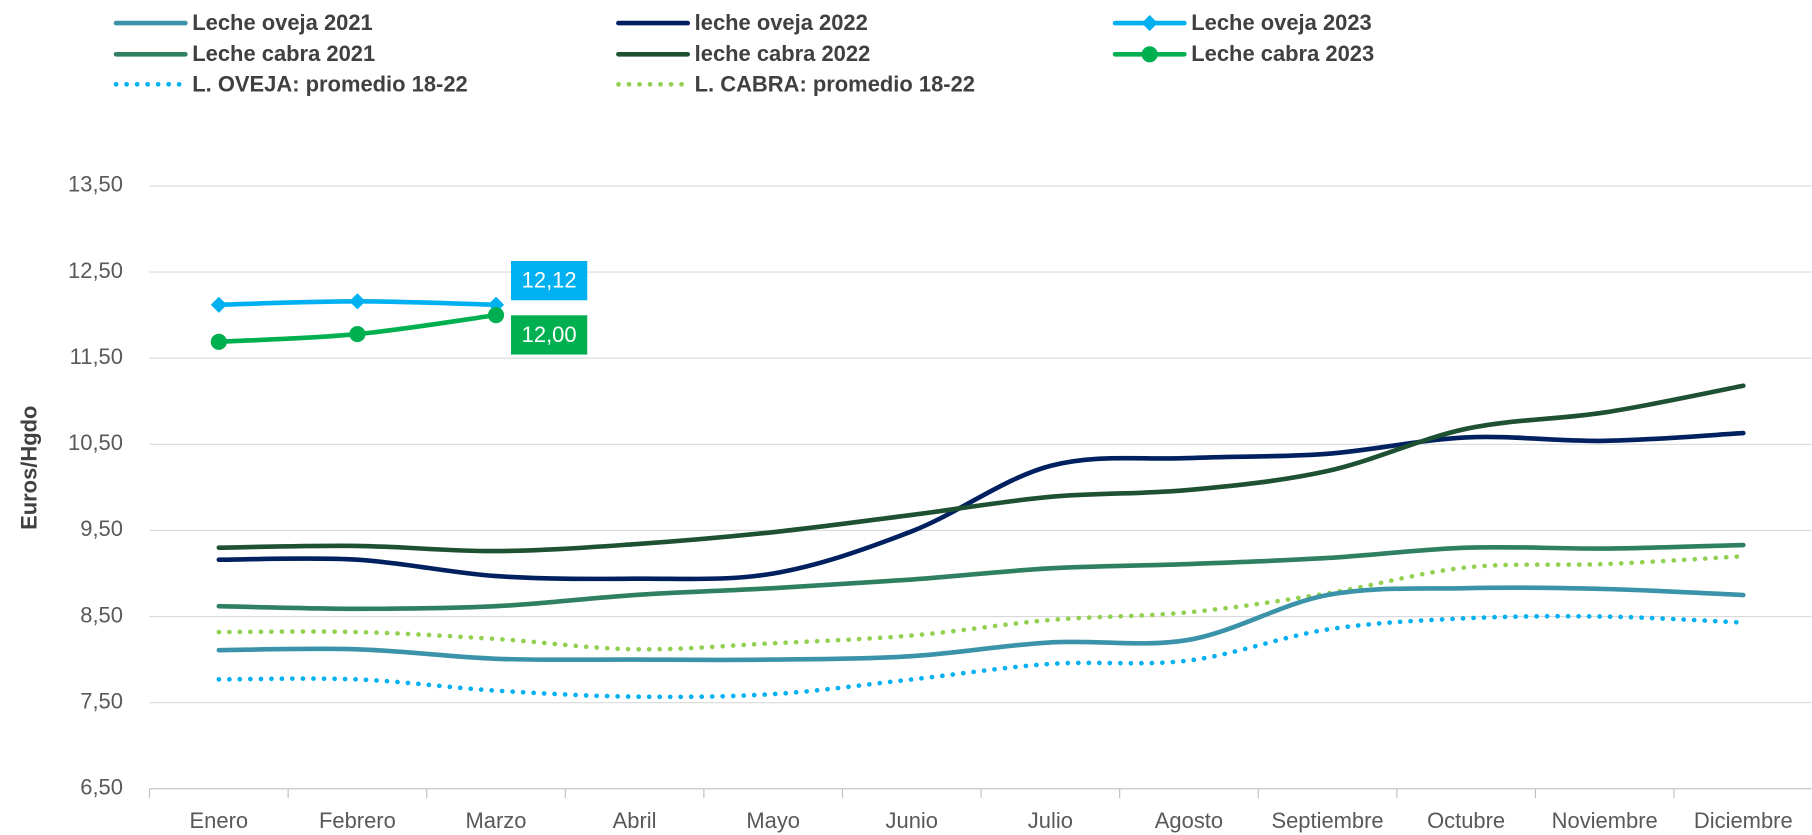 Image resolution: width=1812 pixels, height=835 pixels. I want to click on x-tick-label: Enero, so click(219, 820).